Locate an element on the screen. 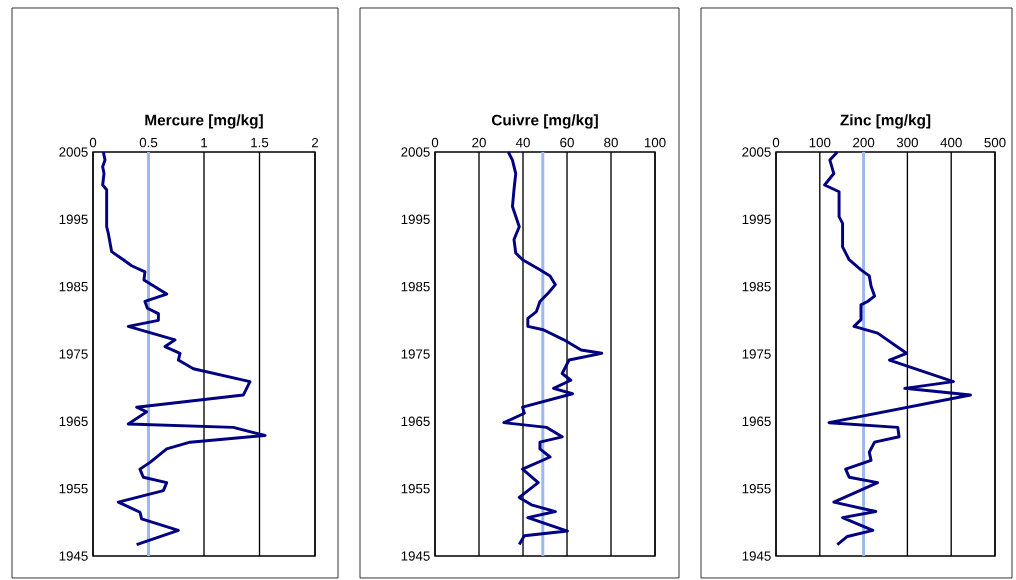 The width and height of the screenshot is (1016, 580). x-tick-label: 2 is located at coordinates (315, 142).